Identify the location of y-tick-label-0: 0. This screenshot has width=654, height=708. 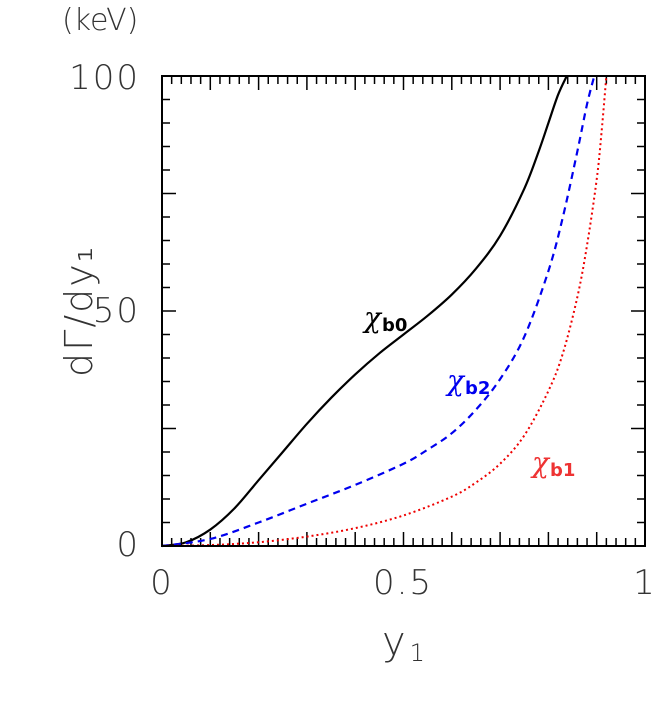
(128, 545).